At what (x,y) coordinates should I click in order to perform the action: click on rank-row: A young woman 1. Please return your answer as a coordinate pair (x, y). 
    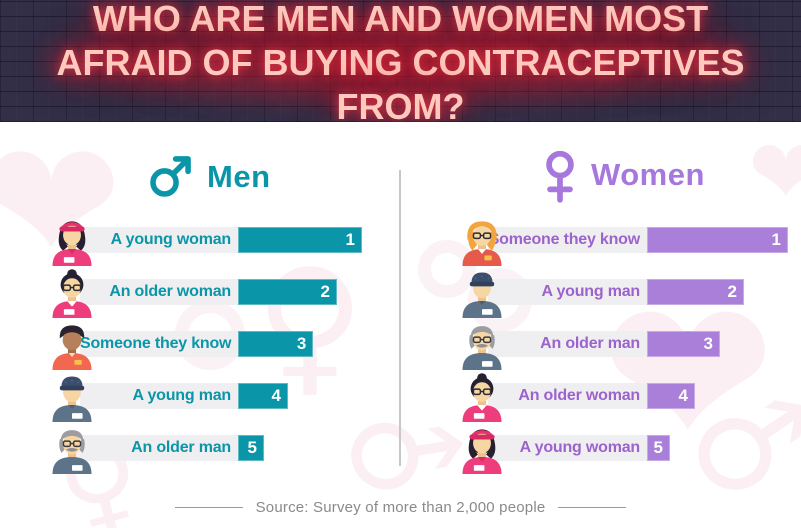
    Looking at the image, I should click on (200, 240).